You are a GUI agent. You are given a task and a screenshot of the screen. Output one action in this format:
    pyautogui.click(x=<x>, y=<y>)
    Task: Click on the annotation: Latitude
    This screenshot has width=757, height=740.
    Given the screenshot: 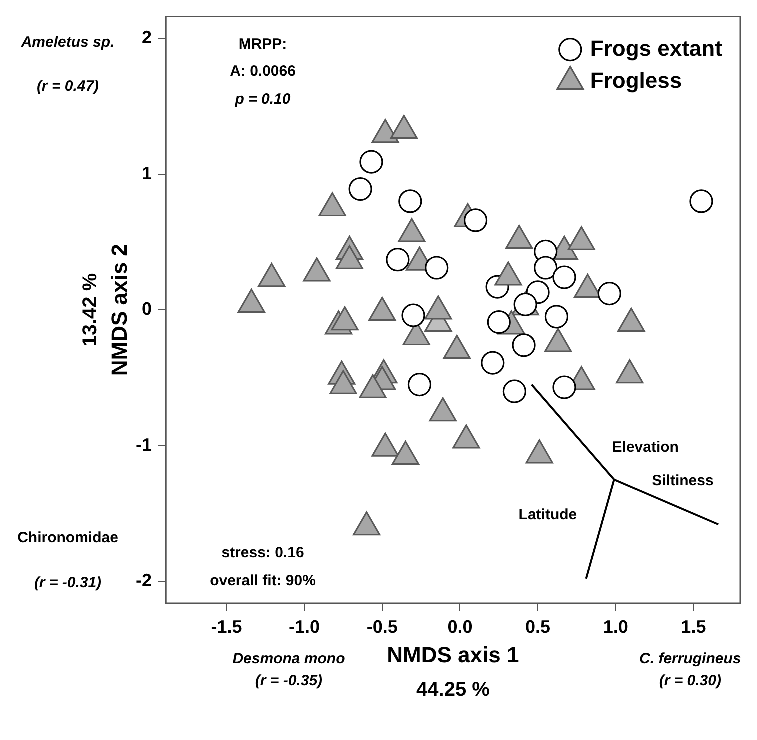 What is the action you would take?
    pyautogui.click(x=548, y=515)
    